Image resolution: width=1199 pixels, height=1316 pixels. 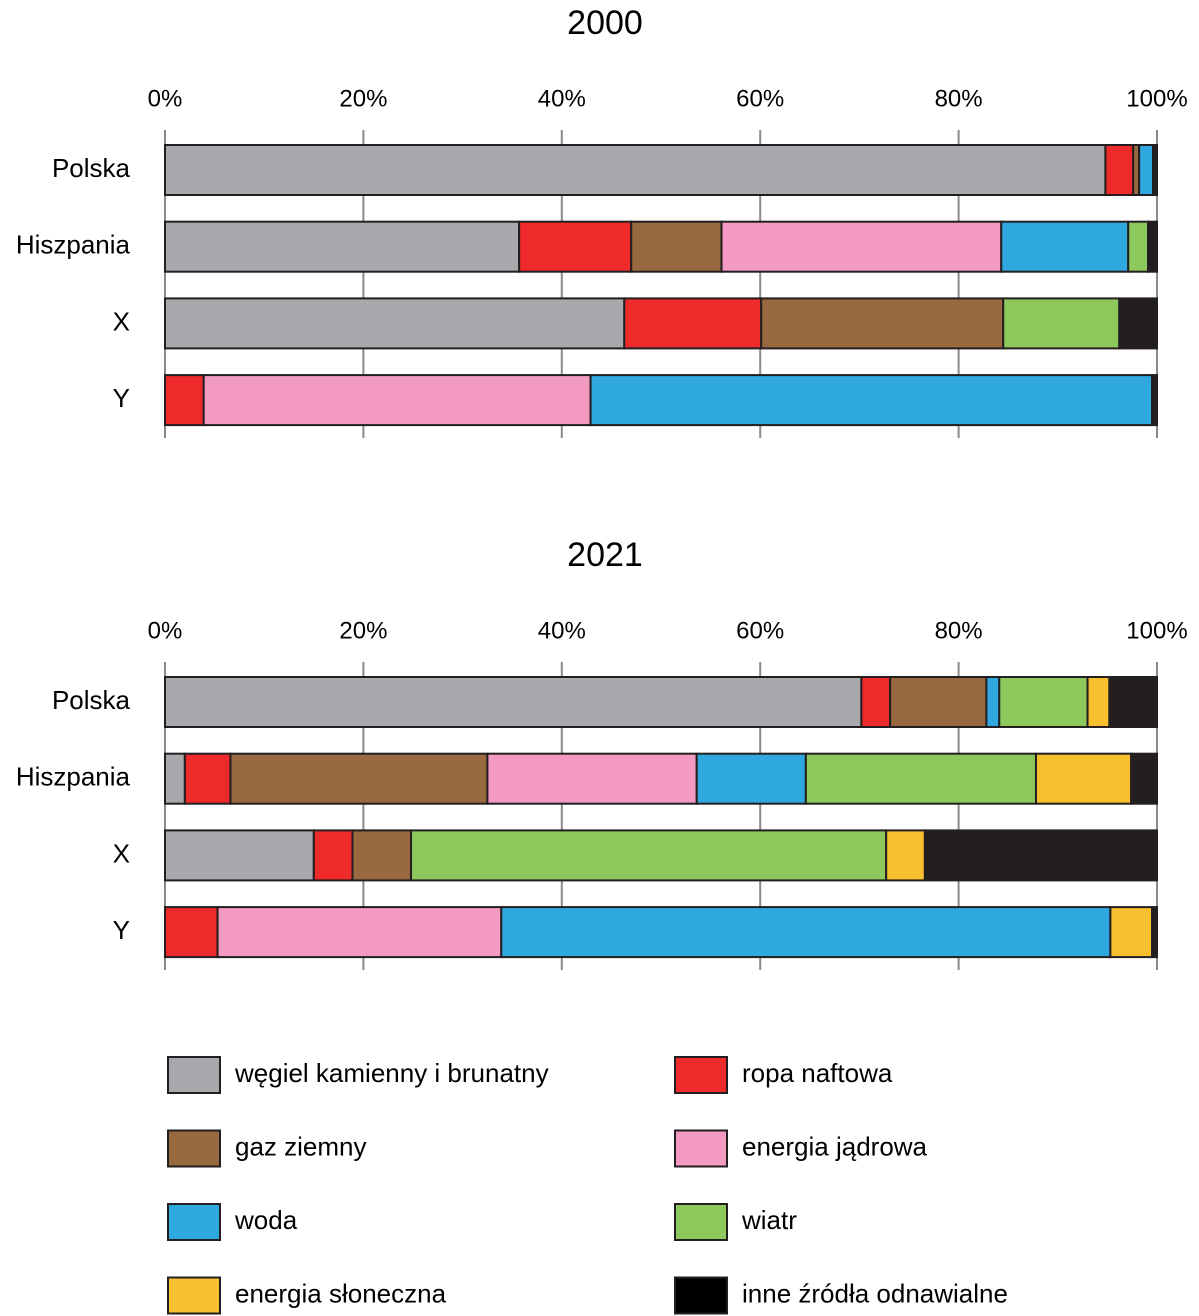 What do you see at coordinates (875, 1293) in the screenshot?
I see `legend-label: inne źródła odnawialne` at bounding box center [875, 1293].